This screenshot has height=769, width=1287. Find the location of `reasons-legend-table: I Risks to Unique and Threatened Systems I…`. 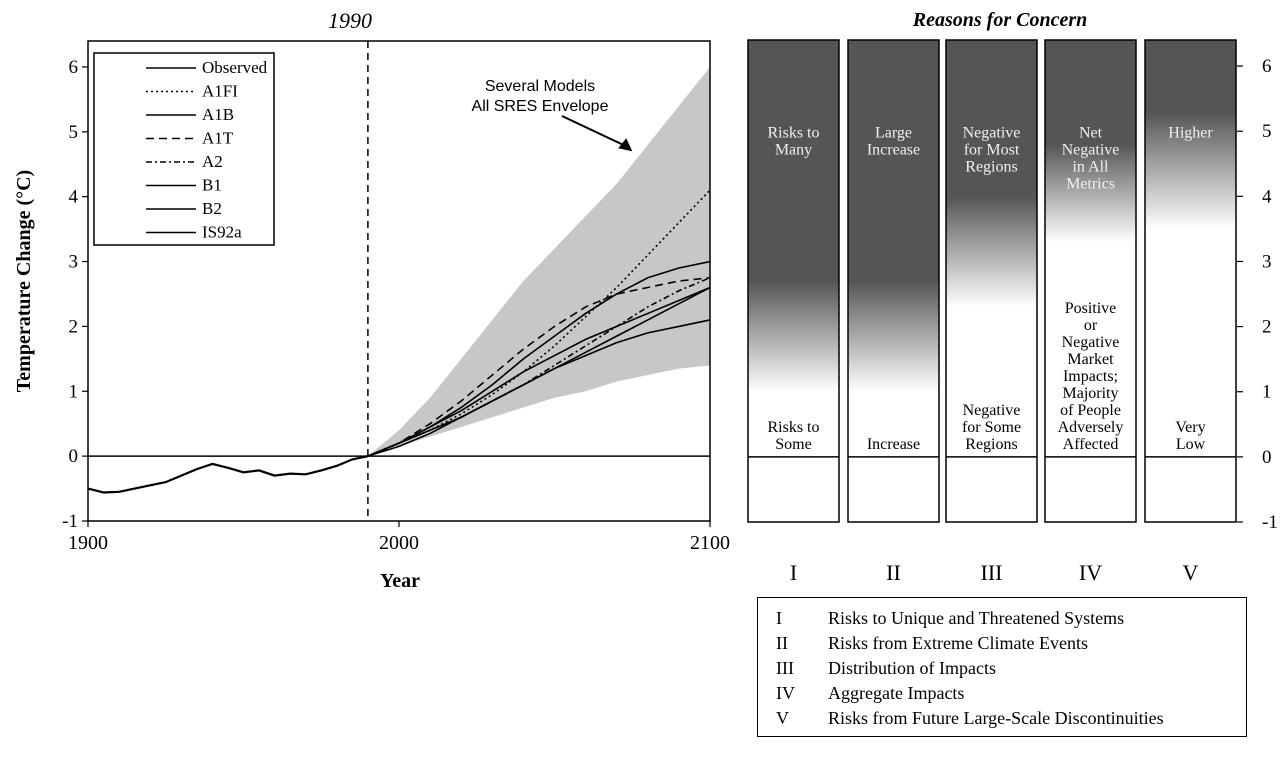

reasons-legend-table: I Risks to Unique and Threatened Systems I… is located at coordinates (1002, 667).